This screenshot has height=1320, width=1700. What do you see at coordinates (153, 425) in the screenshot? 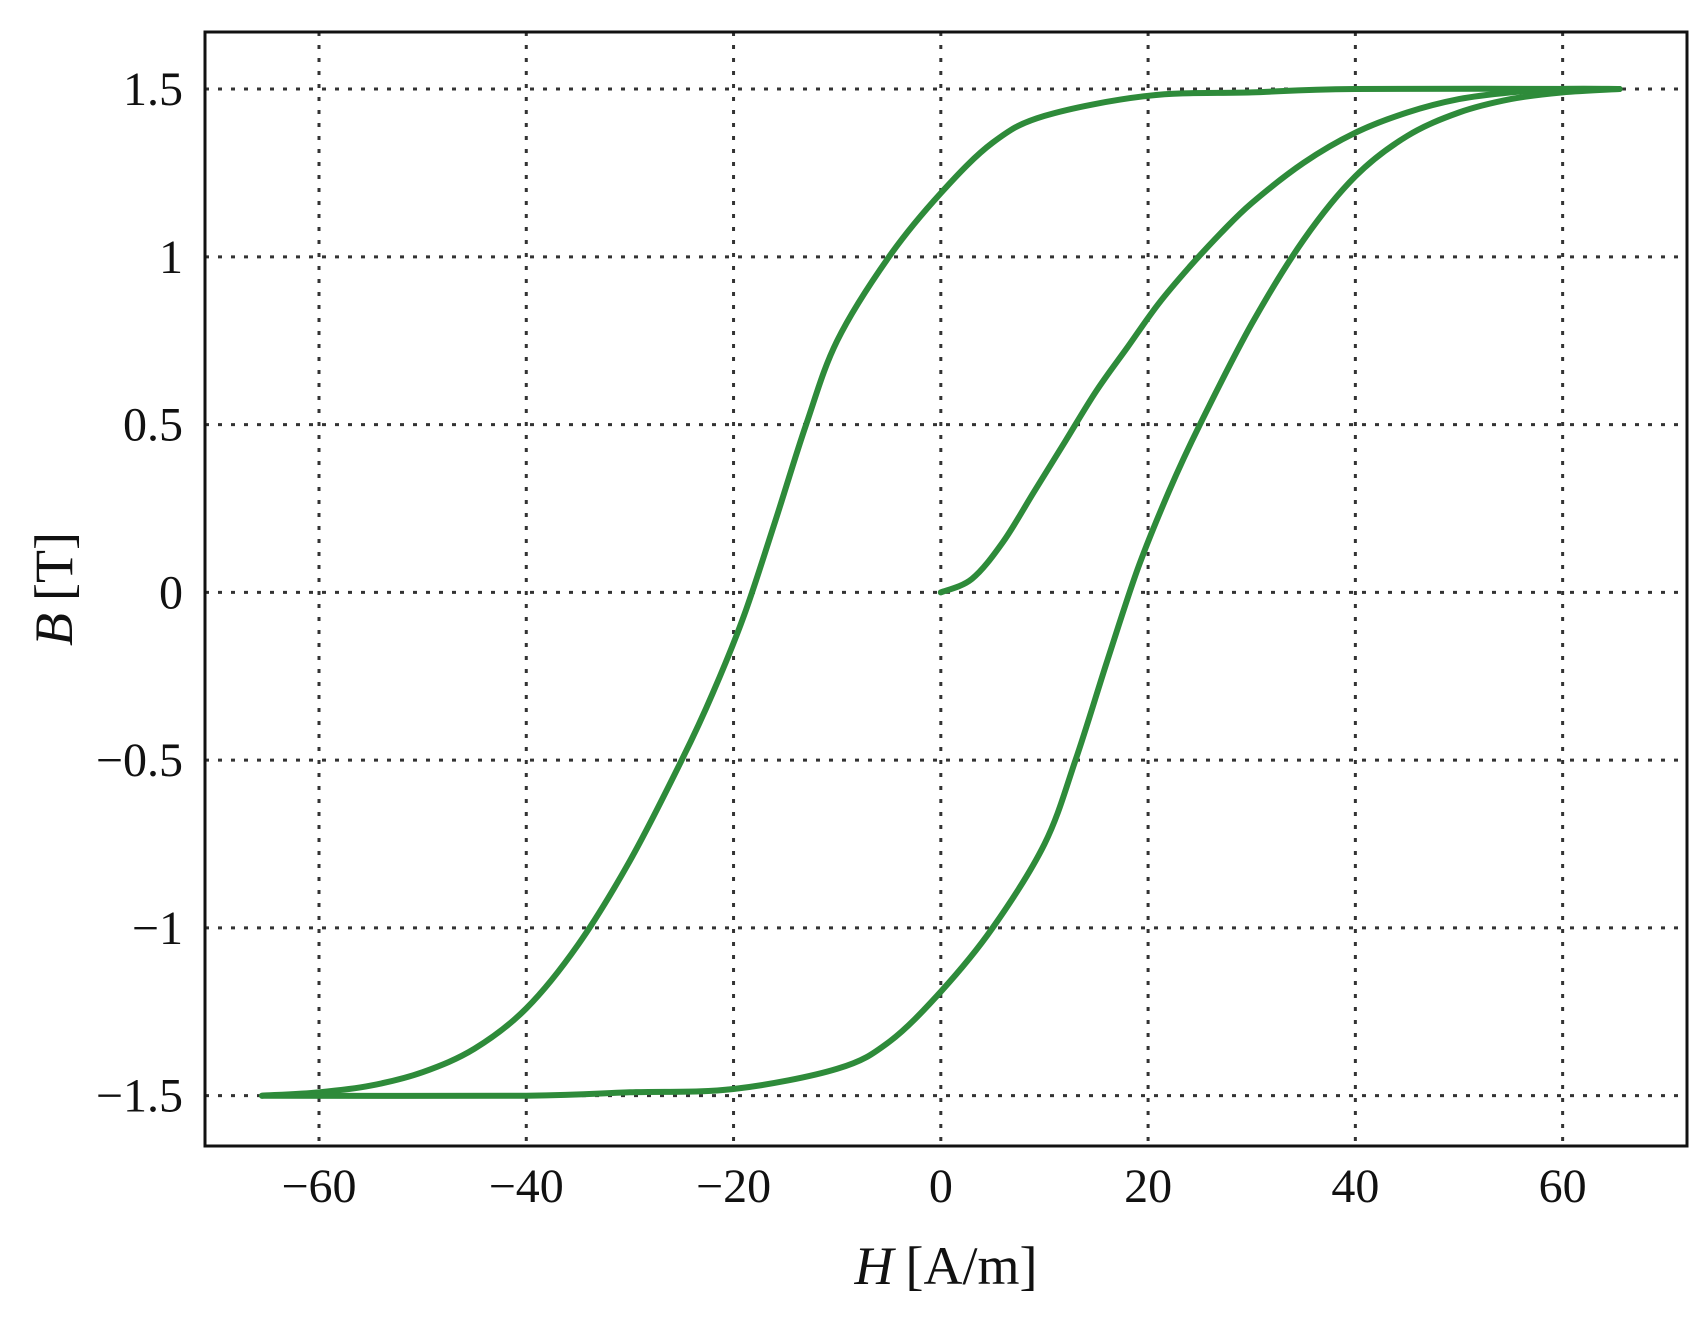
I see `y-tick-label: 0.5` at bounding box center [153, 425].